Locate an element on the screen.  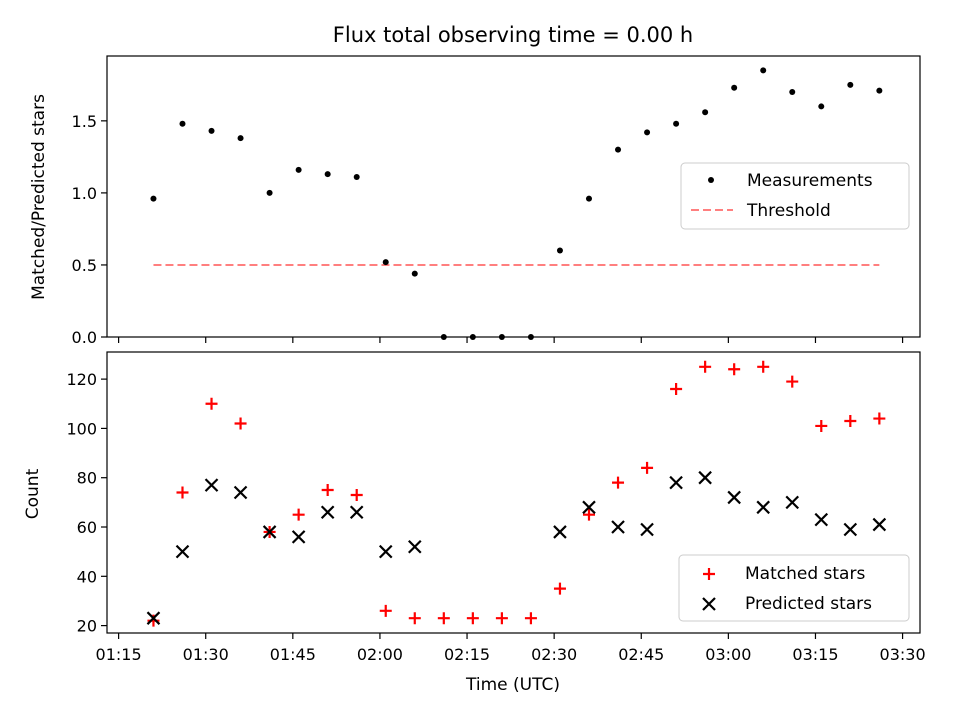
legend-predicted-marker is located at coordinates (709, 604).